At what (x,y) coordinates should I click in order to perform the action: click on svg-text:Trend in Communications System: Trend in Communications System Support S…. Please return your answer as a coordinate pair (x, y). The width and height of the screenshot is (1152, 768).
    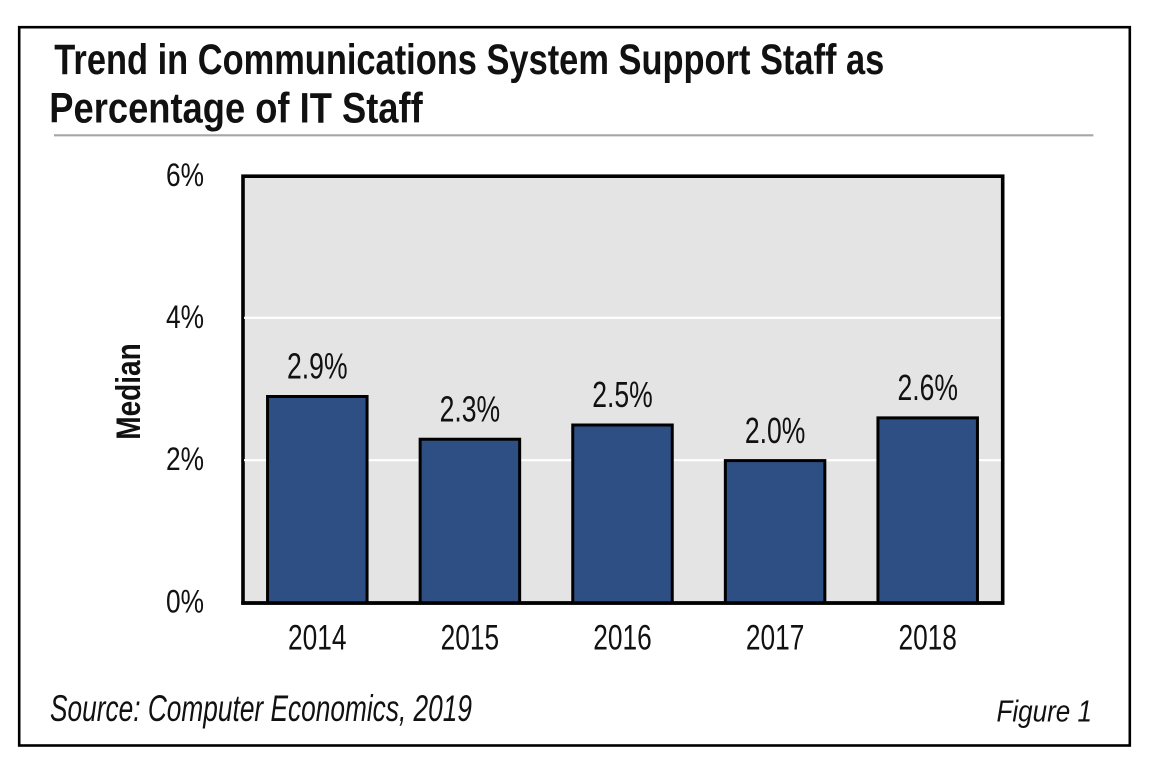
    Looking at the image, I should click on (469, 60).